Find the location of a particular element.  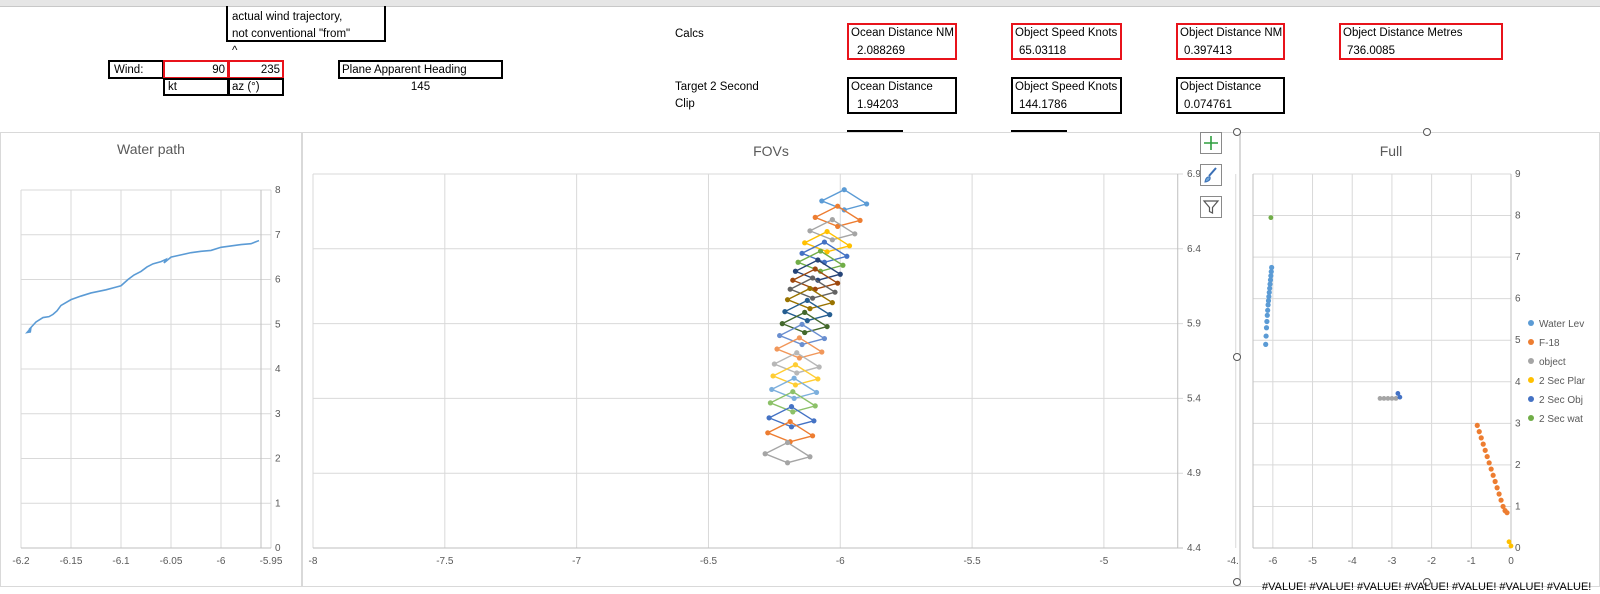

filter-icon is located at coordinates (1211, 207).